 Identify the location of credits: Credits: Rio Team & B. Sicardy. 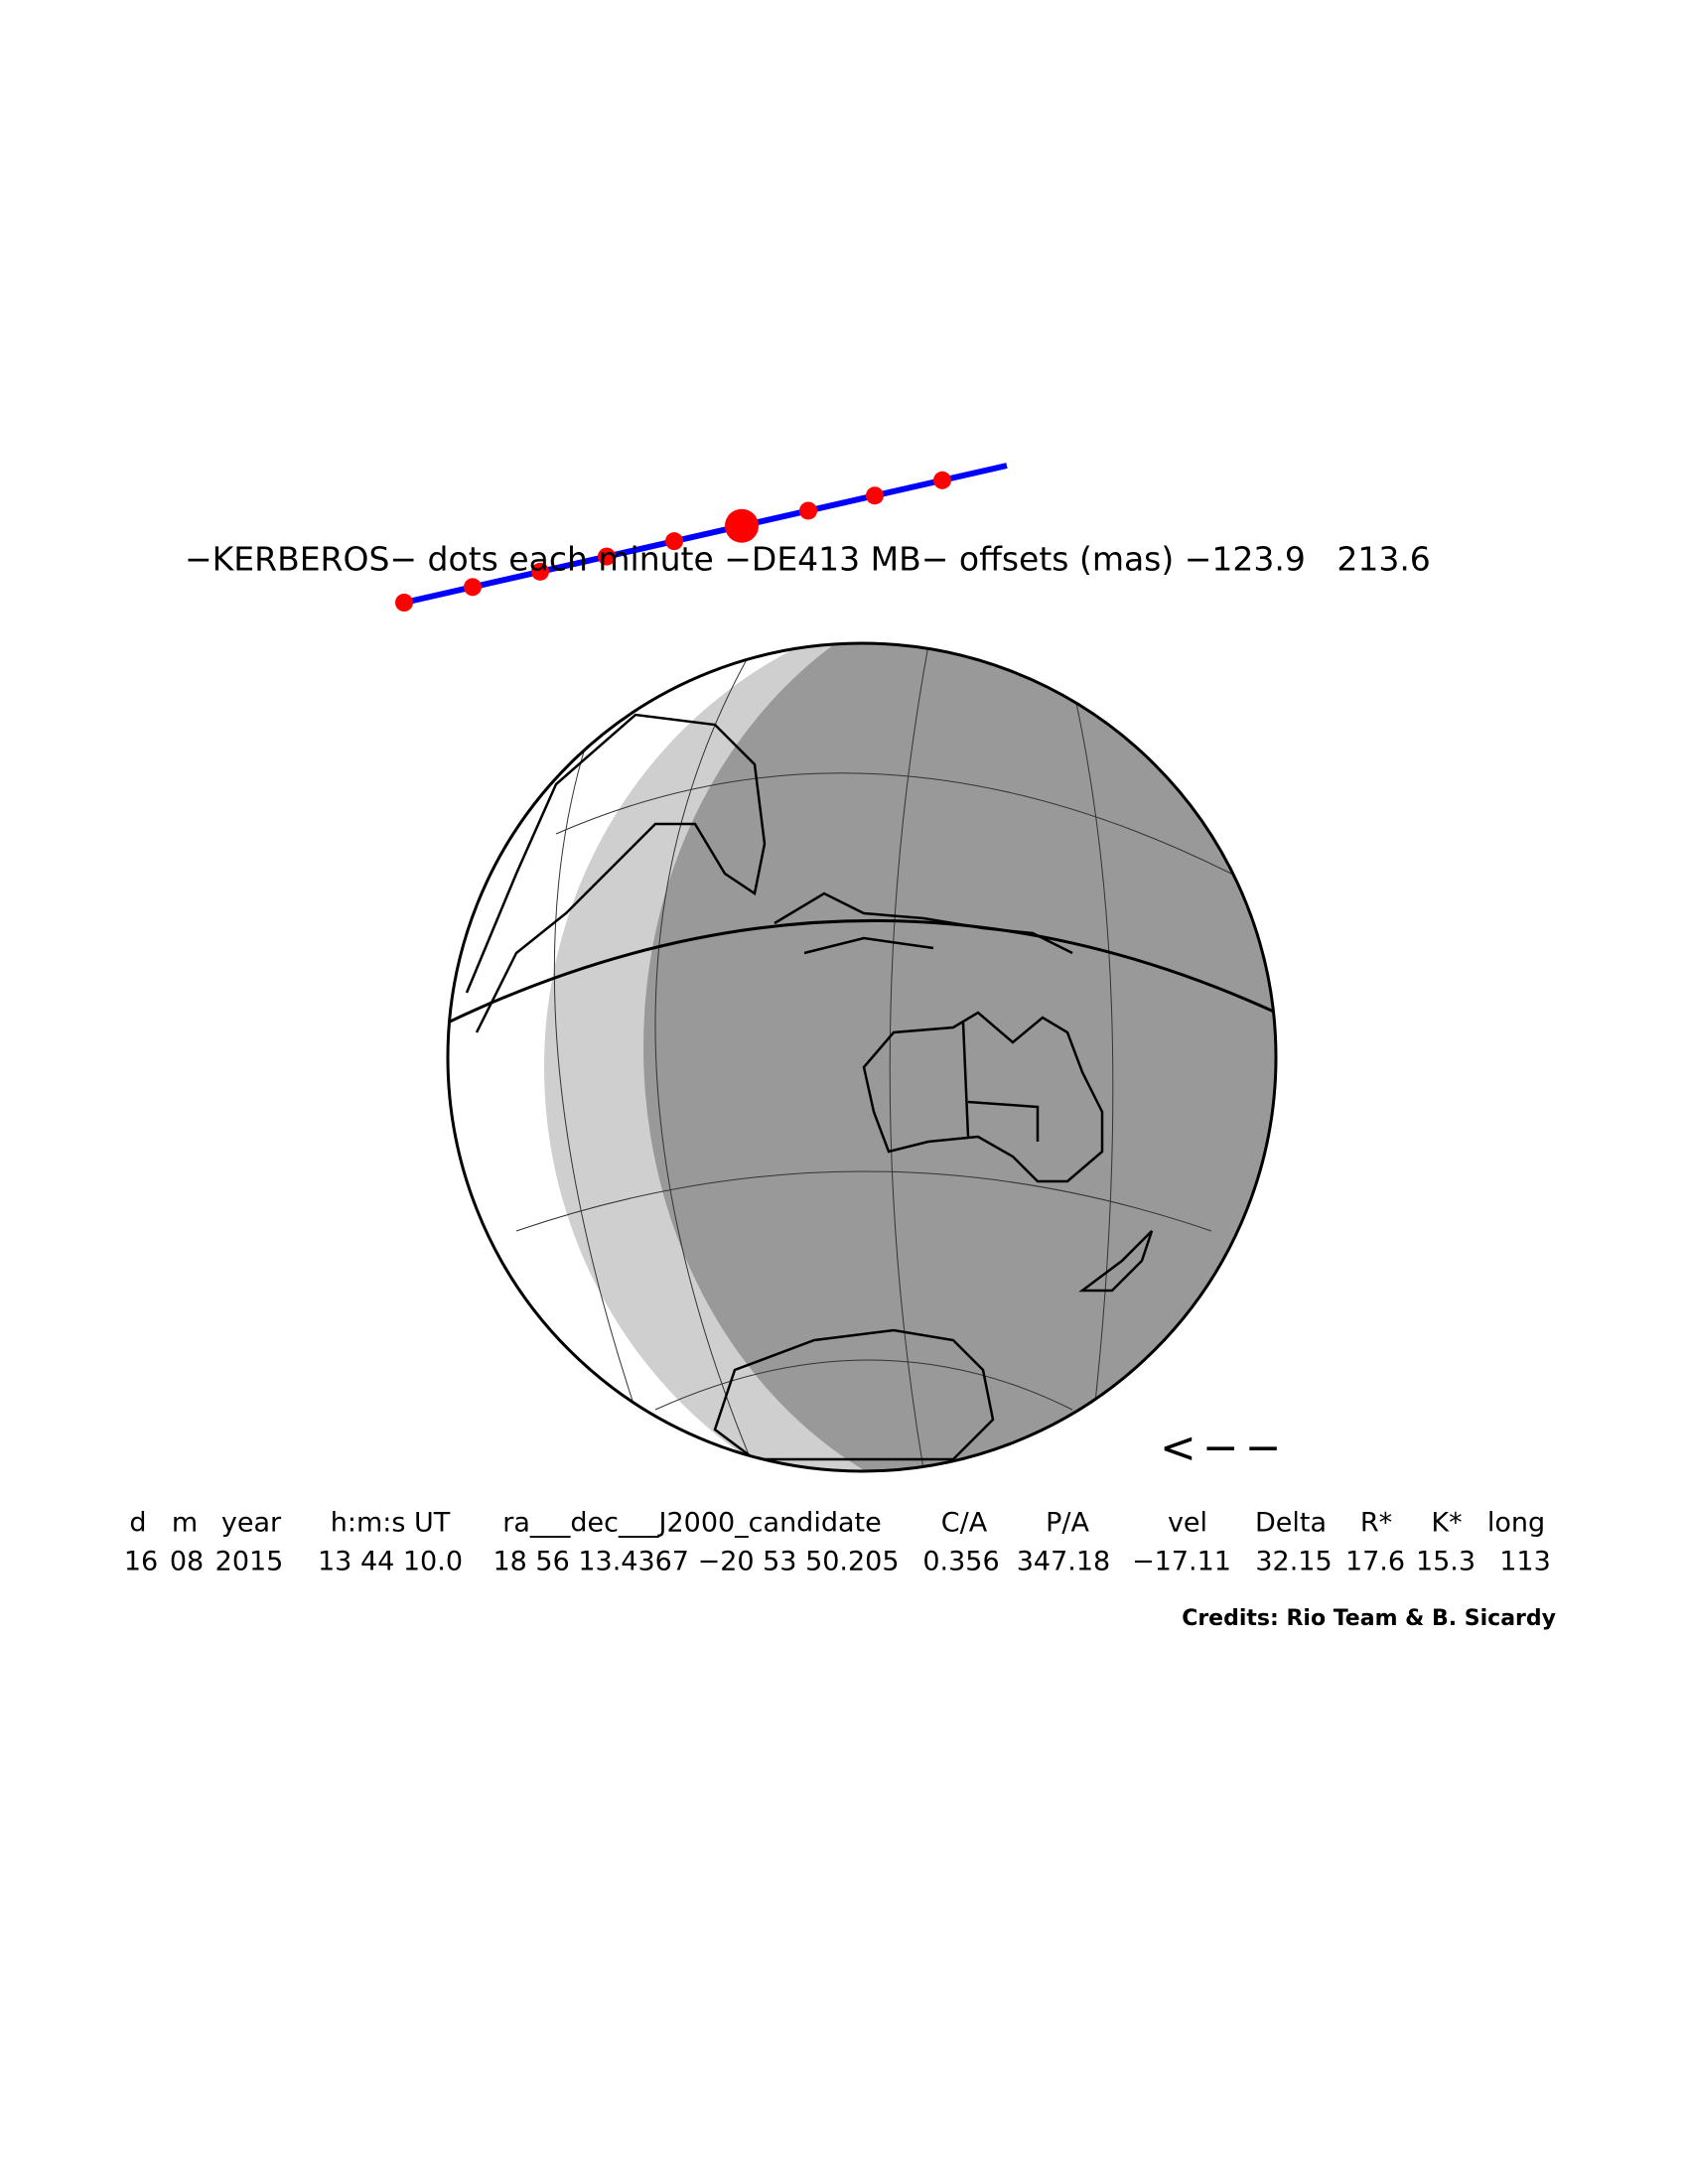
(1369, 1618).